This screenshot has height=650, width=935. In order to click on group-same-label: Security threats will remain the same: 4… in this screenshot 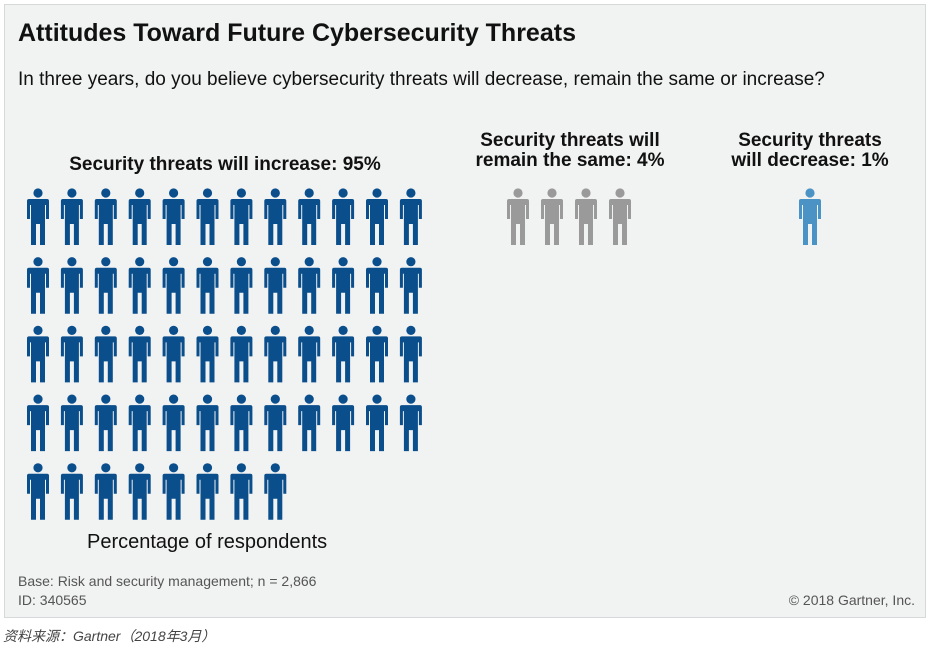, I will do `click(570, 151)`.